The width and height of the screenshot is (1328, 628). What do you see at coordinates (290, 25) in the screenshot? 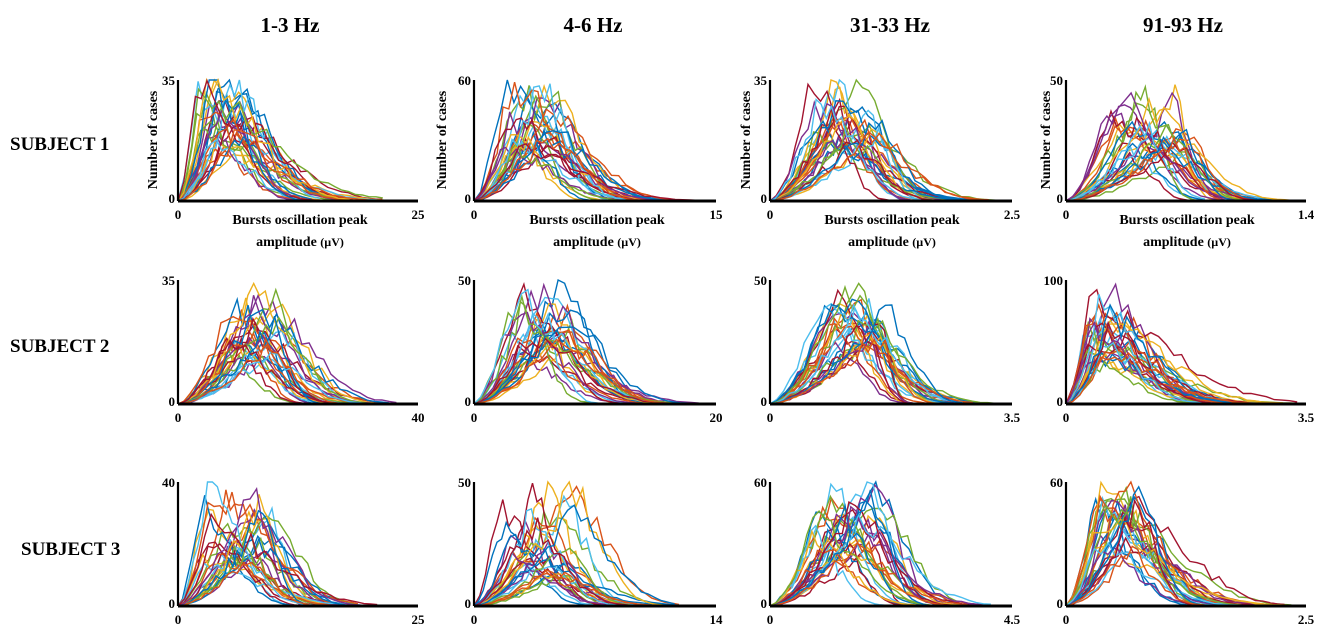
I see `column-title-1: 1-3 Hz` at bounding box center [290, 25].